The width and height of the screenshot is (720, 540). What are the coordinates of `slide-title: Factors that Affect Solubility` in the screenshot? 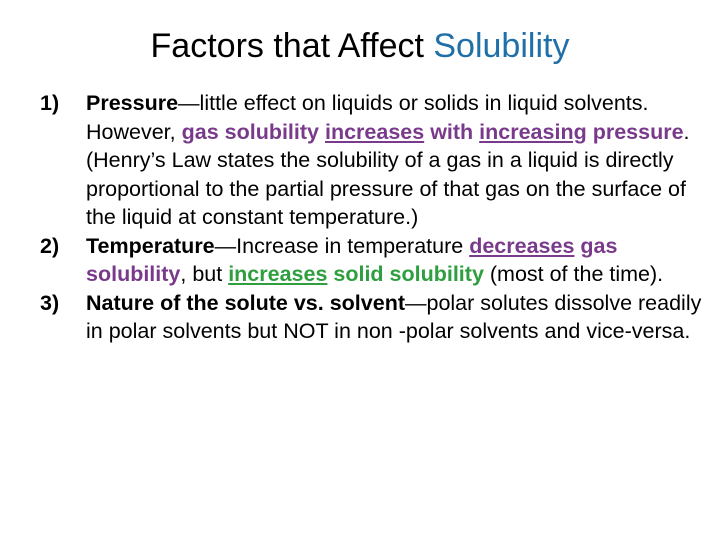 It's located at (360, 46).